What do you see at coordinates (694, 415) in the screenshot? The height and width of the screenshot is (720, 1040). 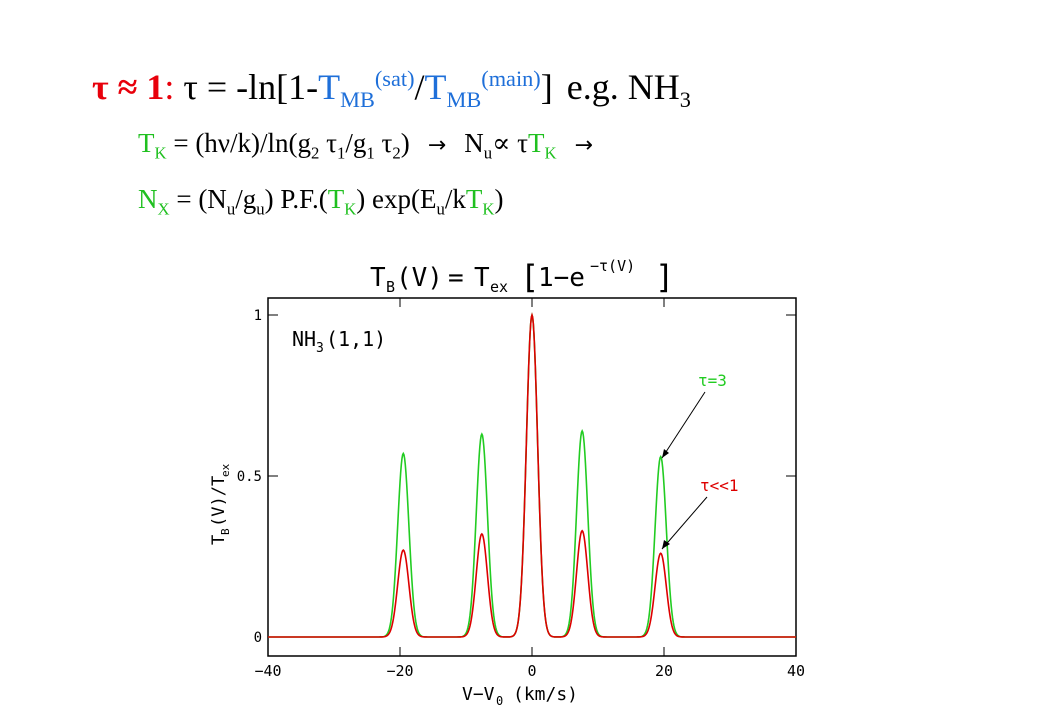 I see `legend-tau3: τ=3` at bounding box center [694, 415].